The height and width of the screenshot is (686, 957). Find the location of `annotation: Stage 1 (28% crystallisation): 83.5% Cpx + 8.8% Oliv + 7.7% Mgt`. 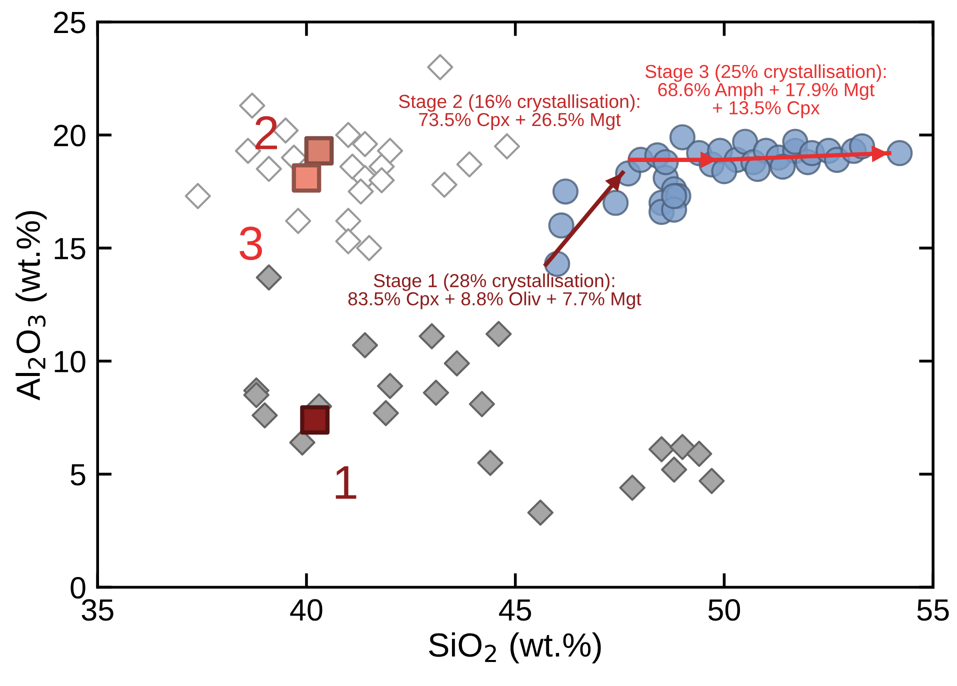

annotation: Stage 1 (28% crystallisation): 83.5% Cpx + 8.8% Oliv + 7.7% Mgt is located at coordinates (495, 291).